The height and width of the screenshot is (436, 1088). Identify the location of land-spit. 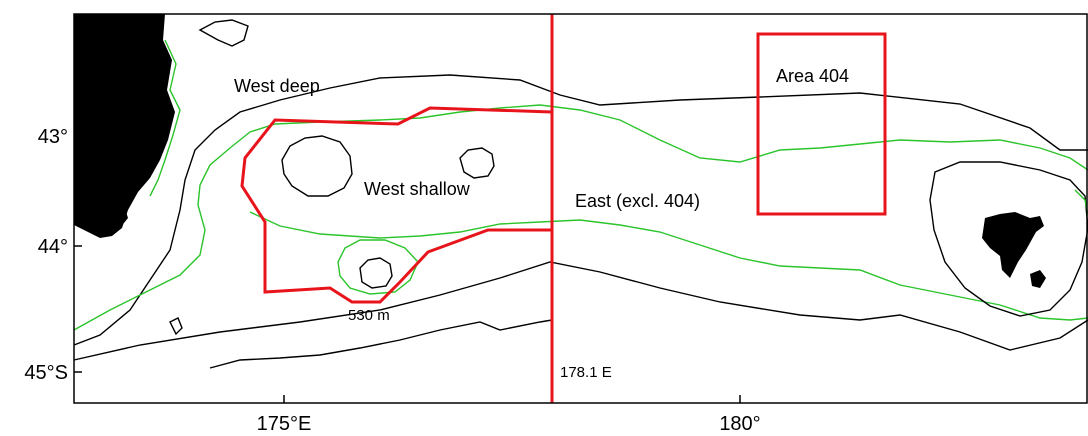
(119, 214).